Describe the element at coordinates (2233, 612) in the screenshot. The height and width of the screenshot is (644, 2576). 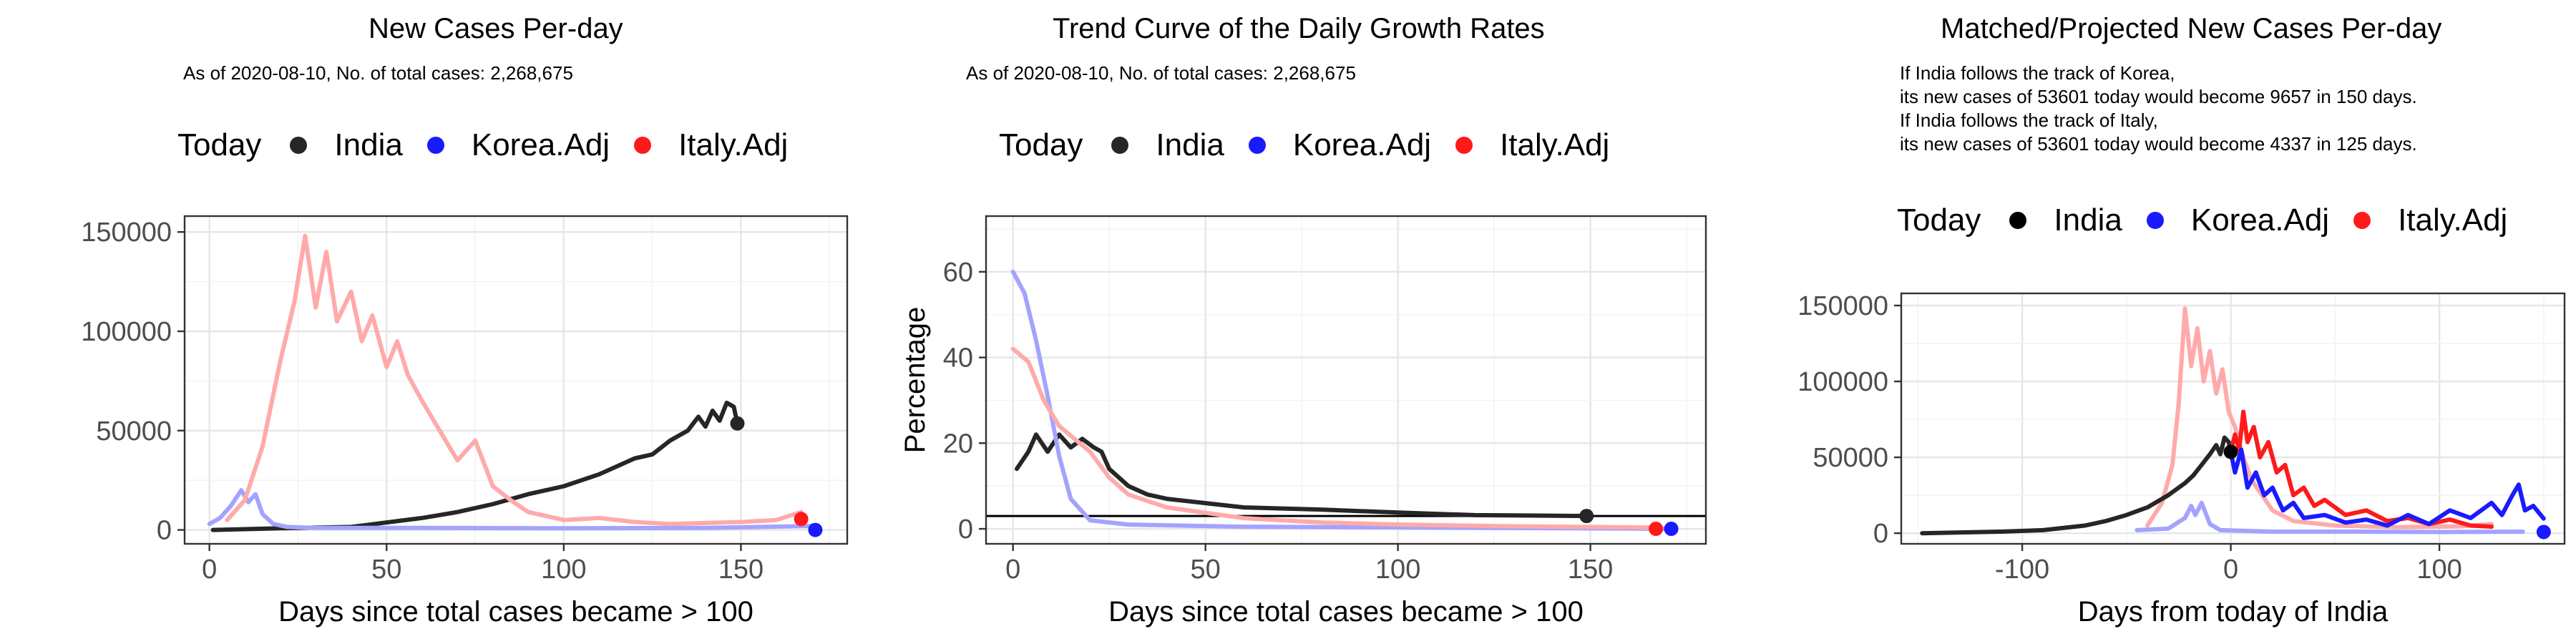
I see `x-axis-title: Days from today of India` at that location.